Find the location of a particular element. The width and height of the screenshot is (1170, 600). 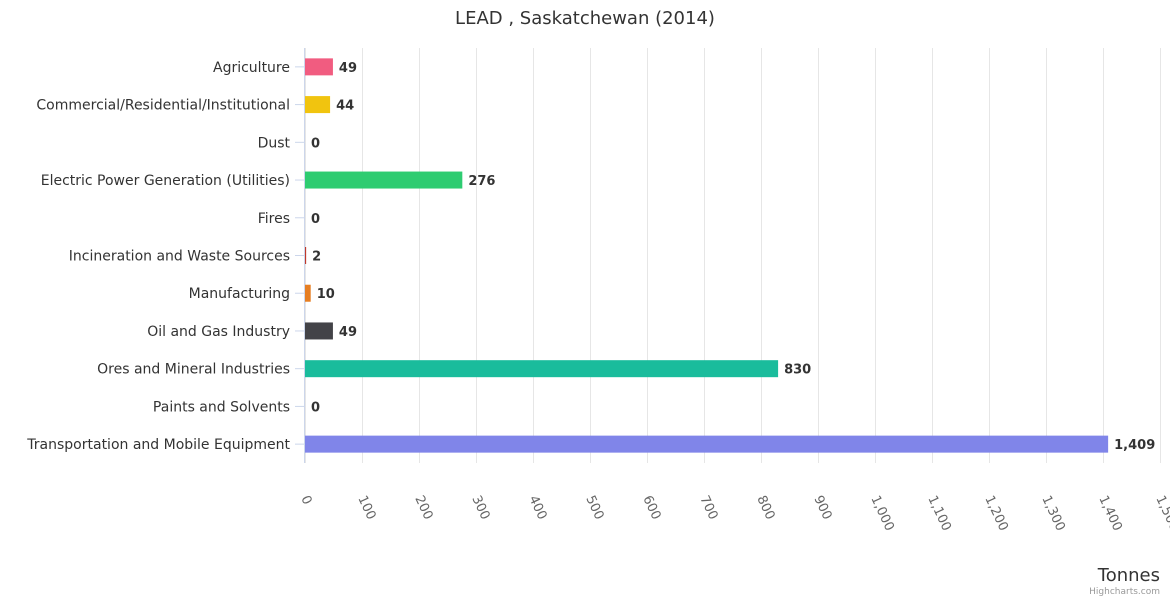

category-label: Commercial/Residential/Institutional is located at coordinates (163, 106).